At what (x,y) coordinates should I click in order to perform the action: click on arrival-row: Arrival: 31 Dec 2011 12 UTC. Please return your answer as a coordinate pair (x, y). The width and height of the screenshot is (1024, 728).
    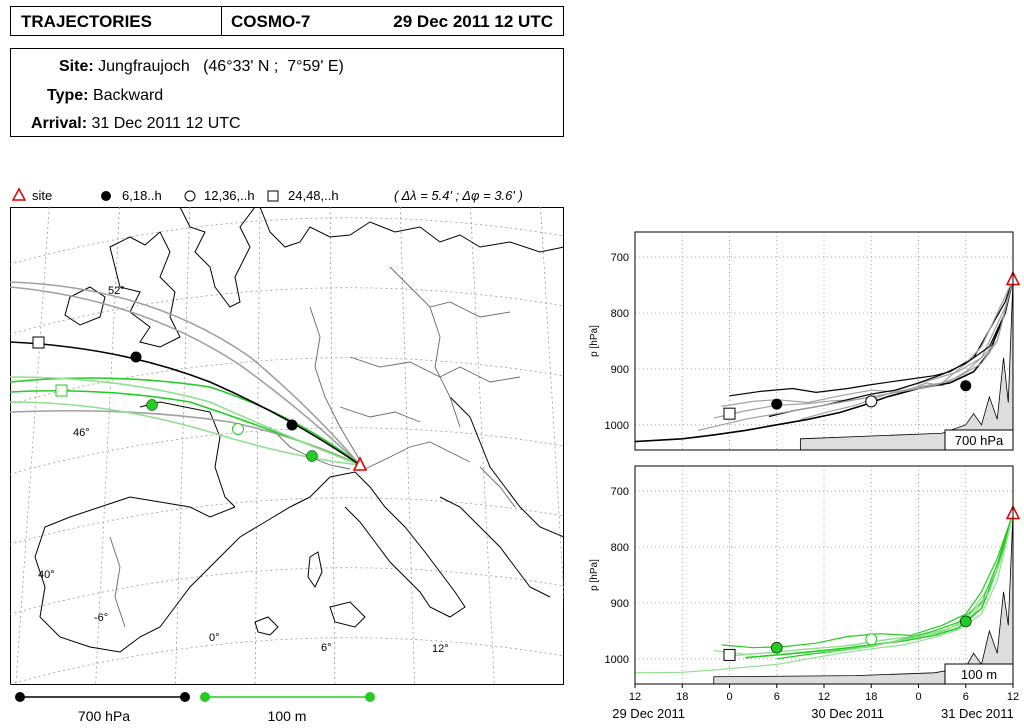
    Looking at the image, I should click on (136, 124).